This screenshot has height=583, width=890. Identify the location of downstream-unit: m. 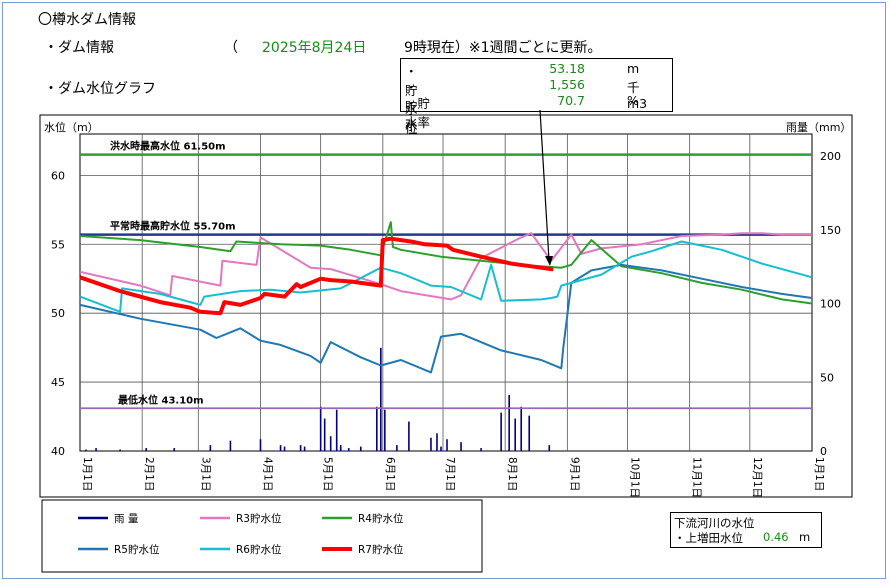
(805, 537).